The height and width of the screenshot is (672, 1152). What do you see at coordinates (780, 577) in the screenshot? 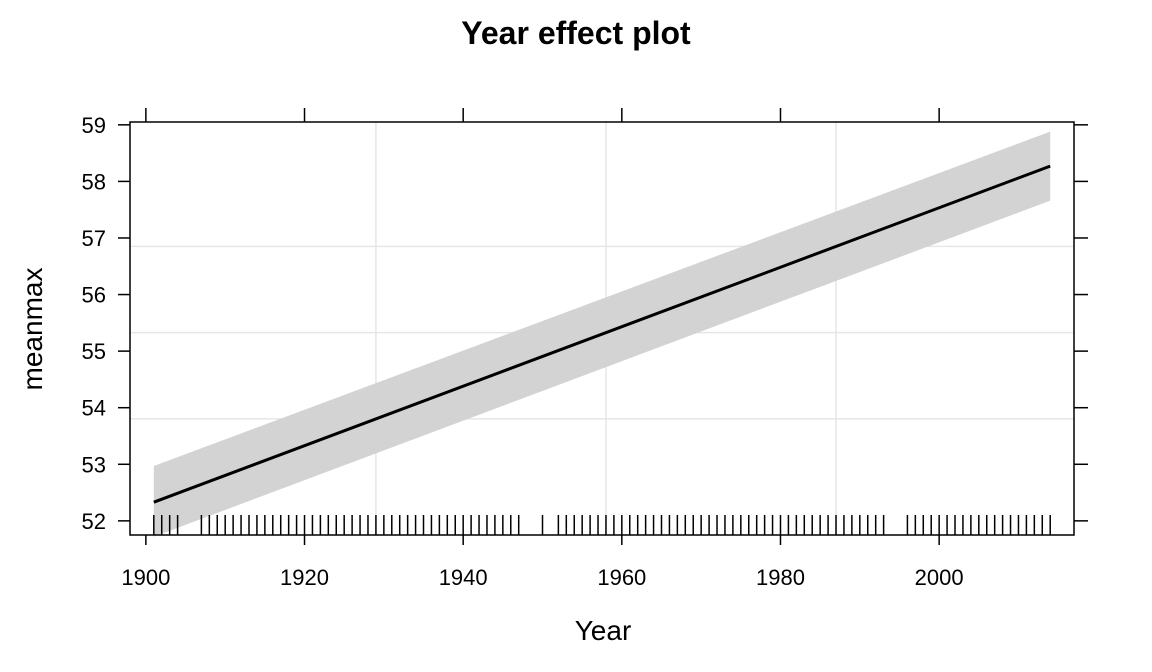
I see `x-tick-label: 1980` at bounding box center [780, 577].